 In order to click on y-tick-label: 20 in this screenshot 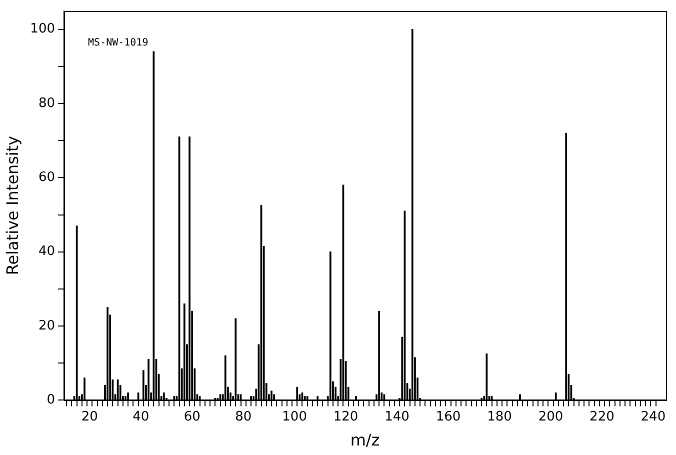, I will do `click(47, 326)`.